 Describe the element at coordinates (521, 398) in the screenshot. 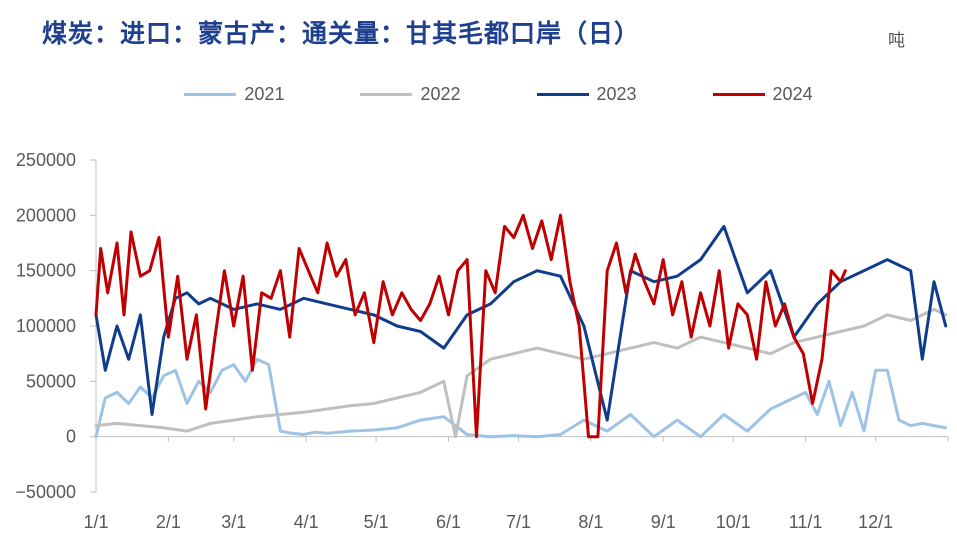

I see `series-line-2021` at that location.